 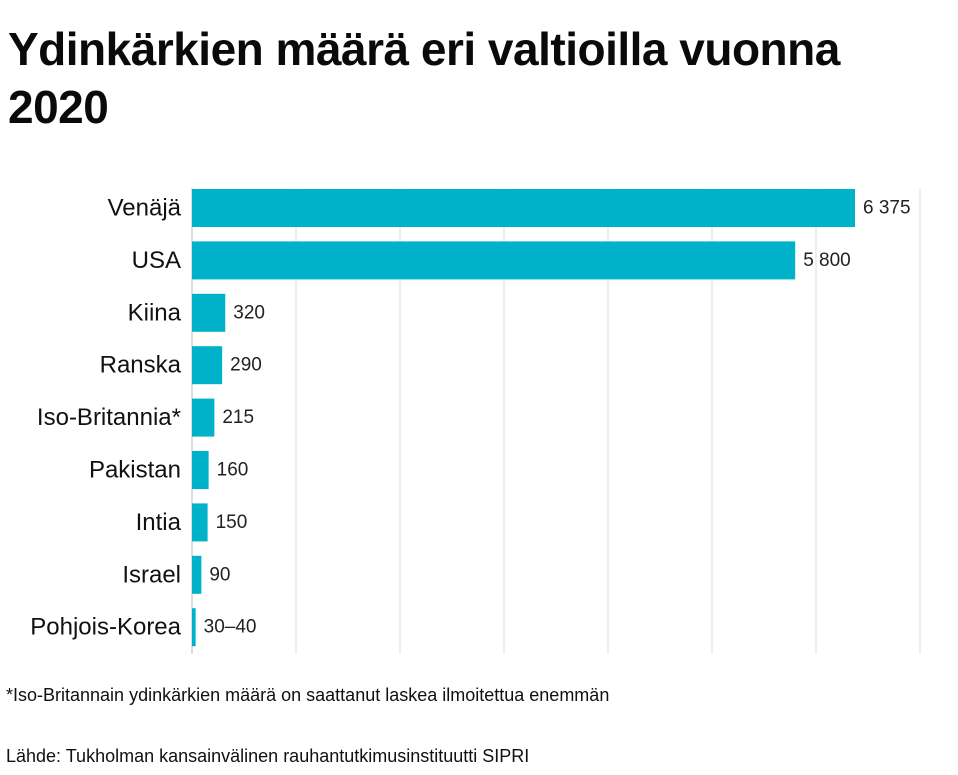 I want to click on category-label: Venäjä, so click(x=145, y=208).